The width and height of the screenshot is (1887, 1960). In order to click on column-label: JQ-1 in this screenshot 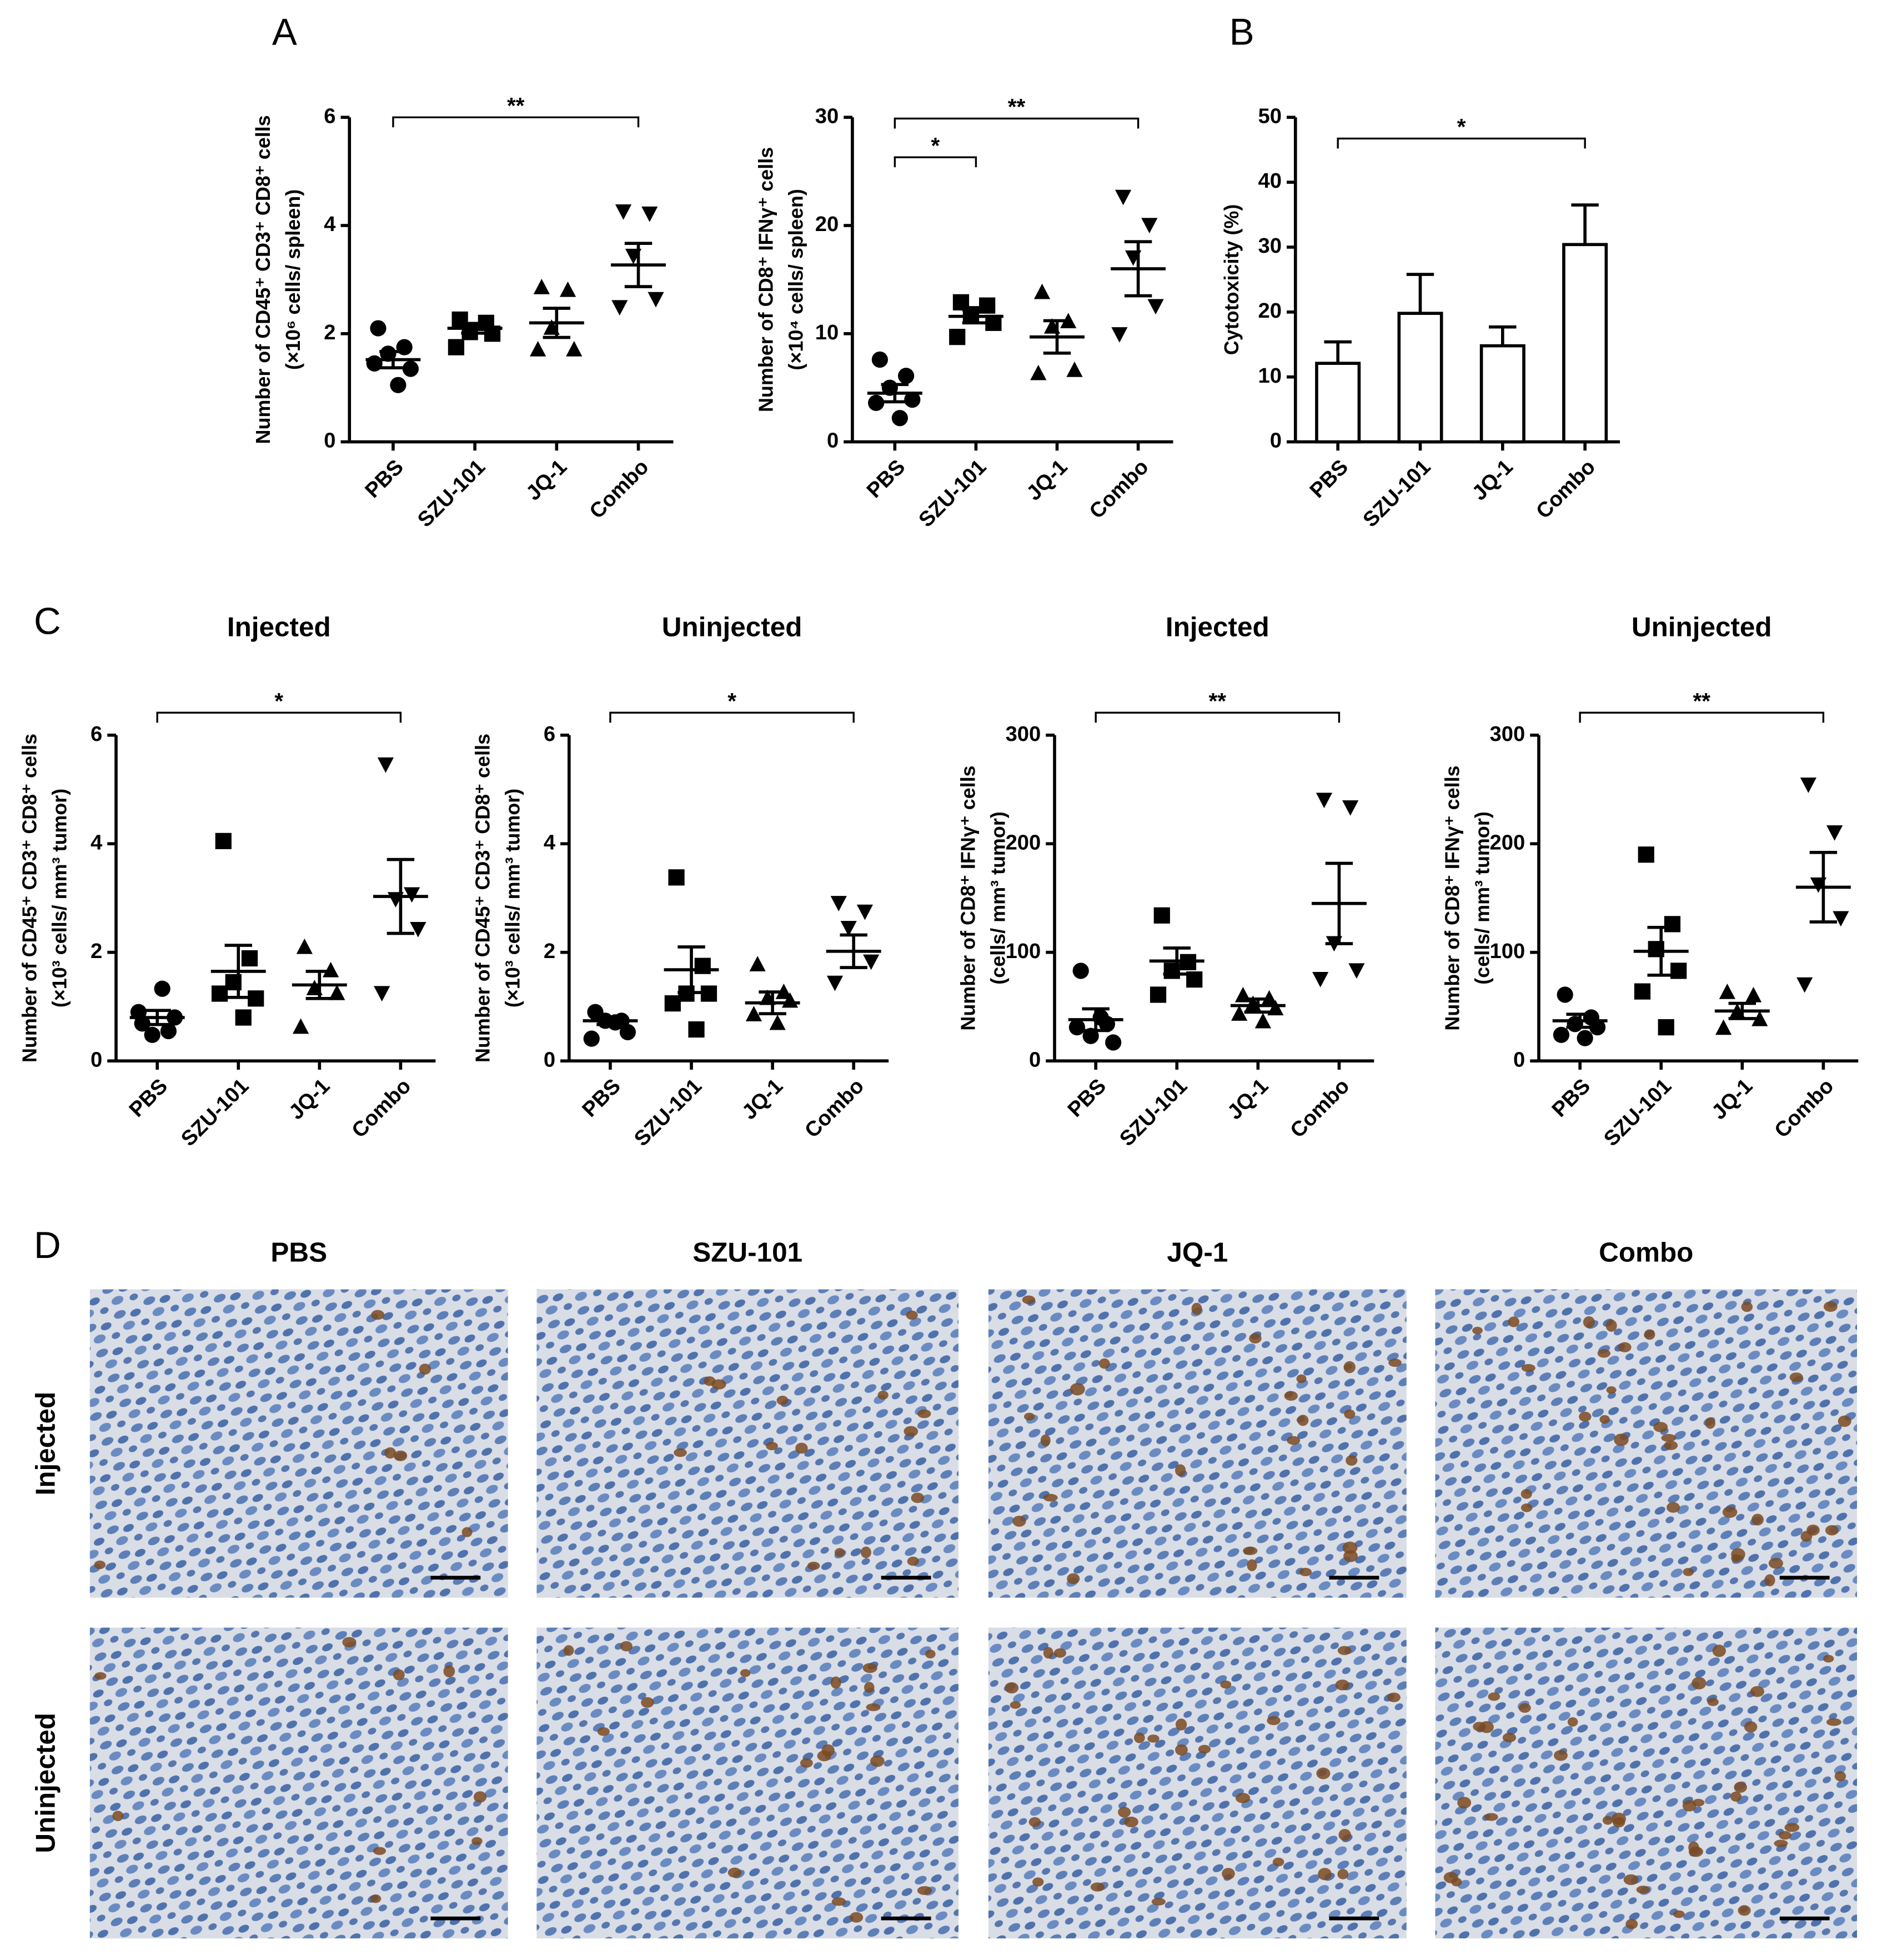, I will do `click(1197, 1252)`.